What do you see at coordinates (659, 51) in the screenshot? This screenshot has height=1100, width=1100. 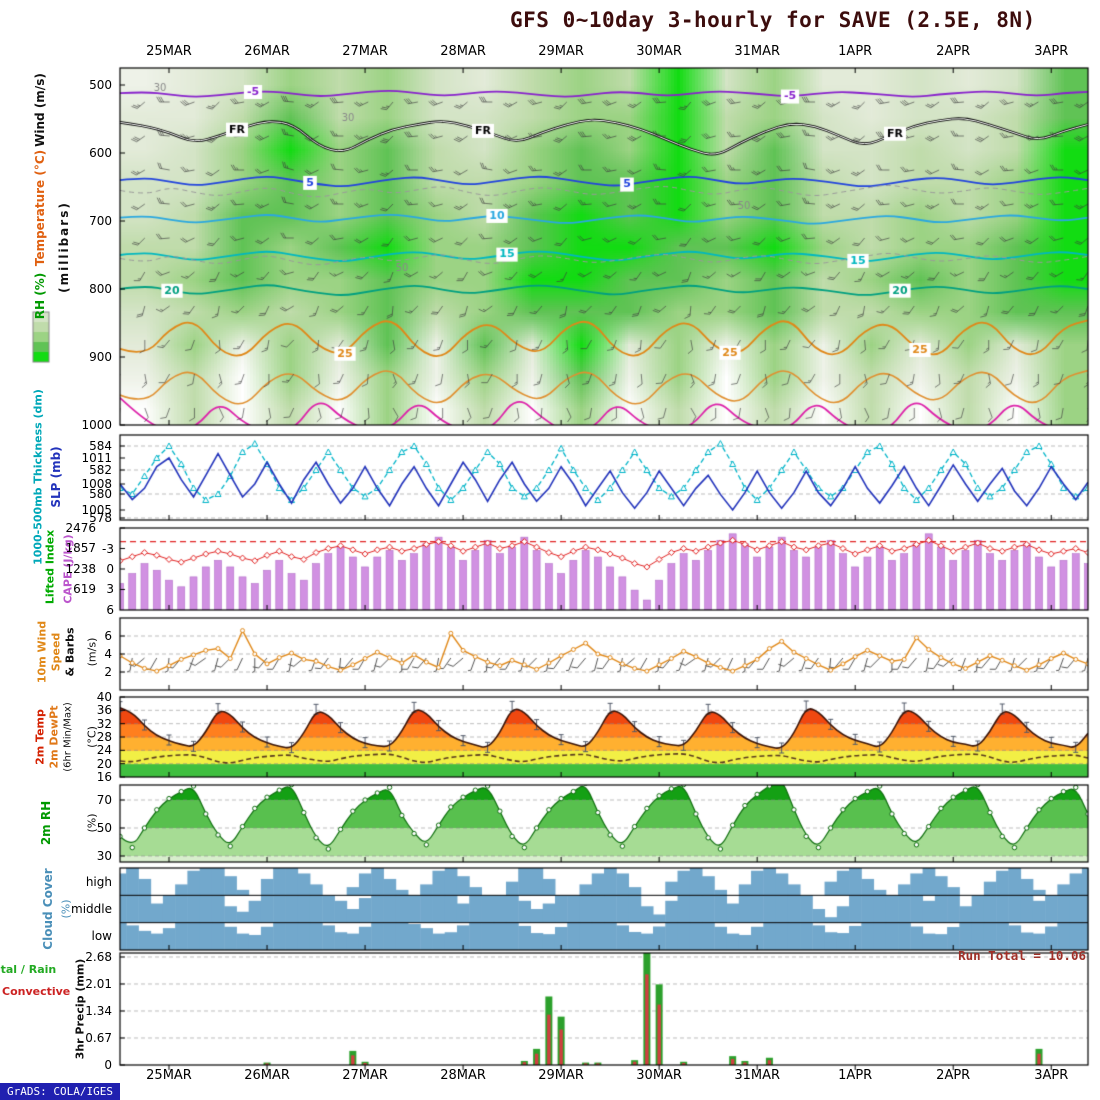 I see `x-axis-label-top: 30MAR` at bounding box center [659, 51].